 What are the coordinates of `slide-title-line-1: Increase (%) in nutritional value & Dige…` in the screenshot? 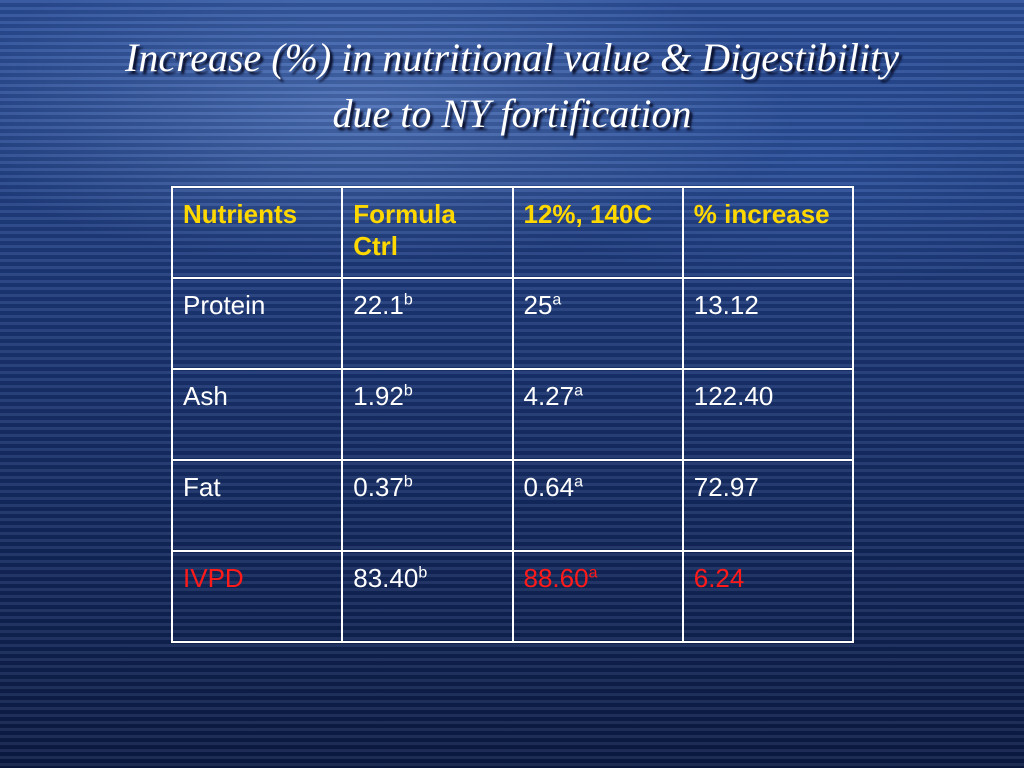 It's located at (512, 57).